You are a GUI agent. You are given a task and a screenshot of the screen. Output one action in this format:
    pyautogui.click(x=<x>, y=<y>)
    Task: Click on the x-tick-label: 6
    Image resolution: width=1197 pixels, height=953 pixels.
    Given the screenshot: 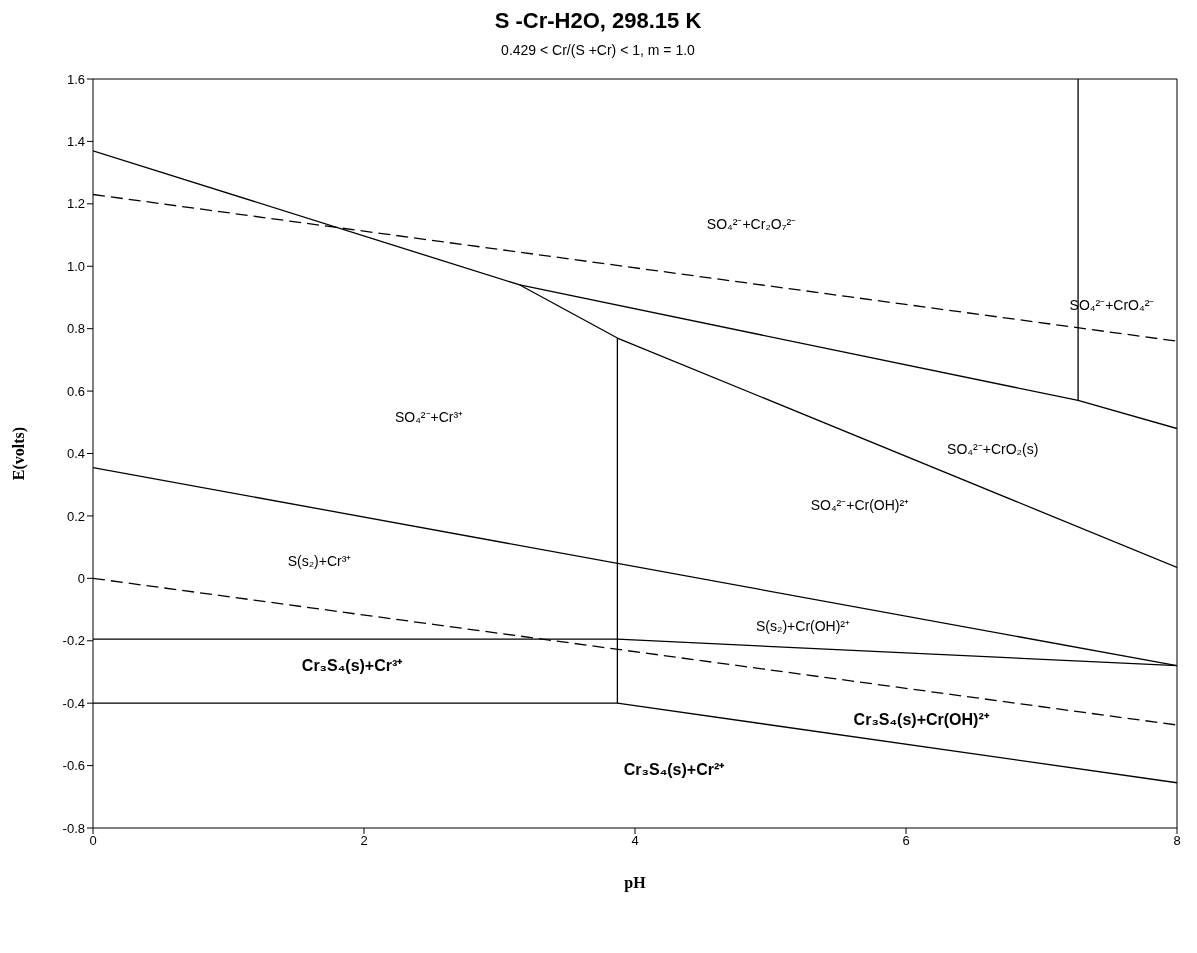 What is the action you would take?
    pyautogui.click(x=906, y=841)
    